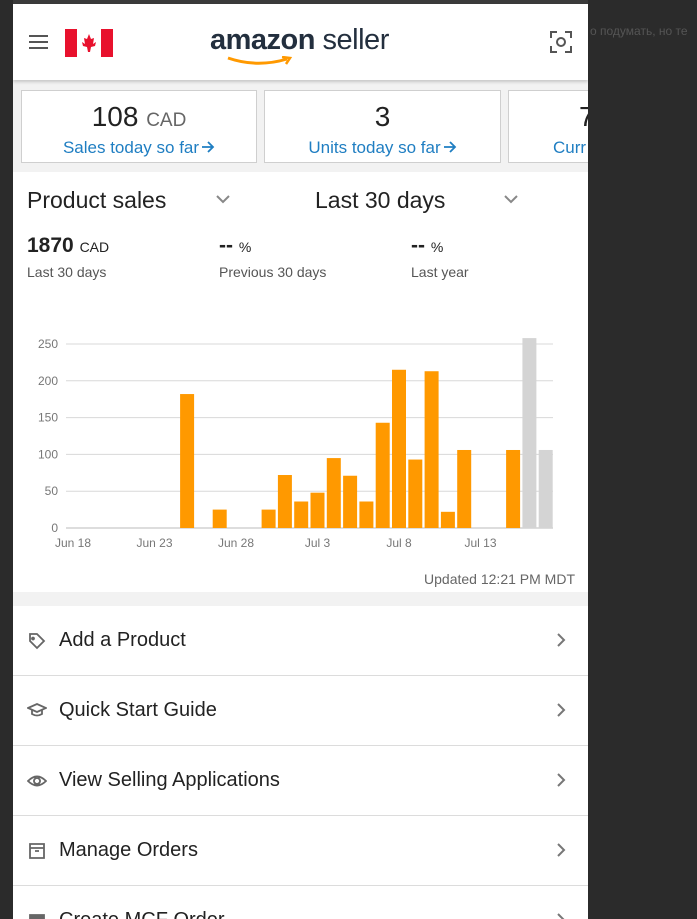  What do you see at coordinates (48, 344) in the screenshot?
I see `y-tick-label: 250` at bounding box center [48, 344].